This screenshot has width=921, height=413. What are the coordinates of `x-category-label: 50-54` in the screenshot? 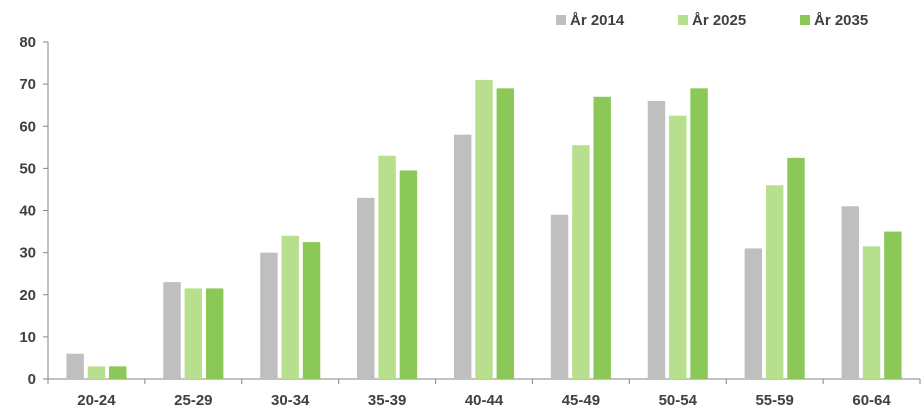 It's located at (678, 400).